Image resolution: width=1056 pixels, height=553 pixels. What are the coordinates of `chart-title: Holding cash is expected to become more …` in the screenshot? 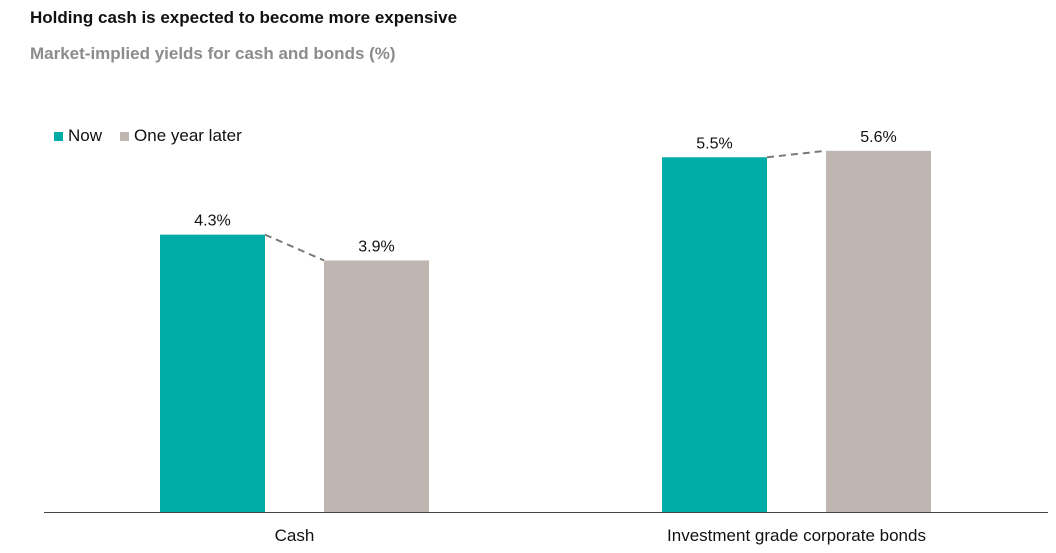 It's located at (244, 17).